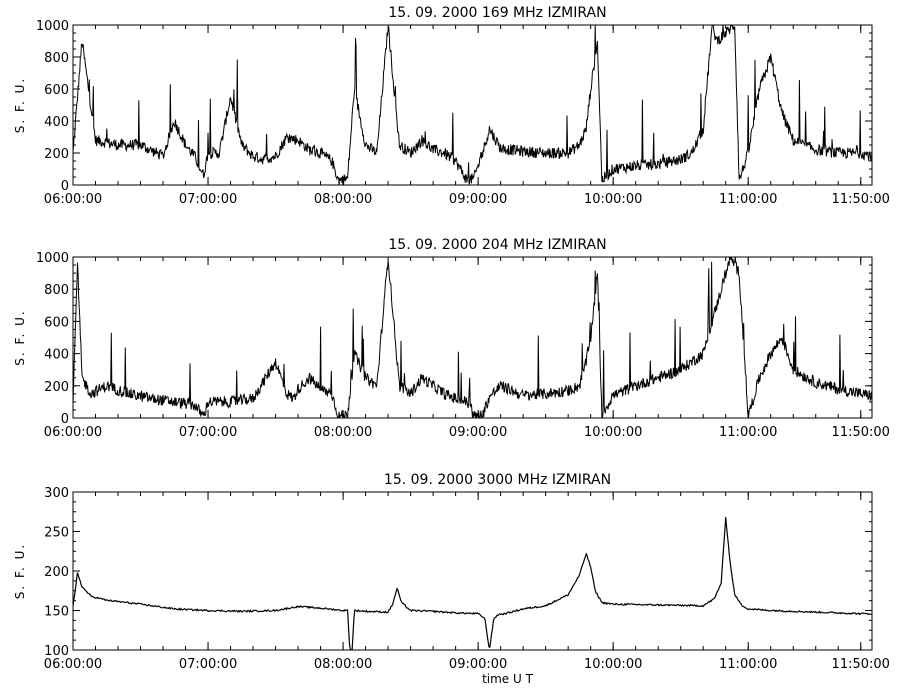  What do you see at coordinates (508, 679) in the screenshot?
I see `x-axis-label: time U T` at bounding box center [508, 679].